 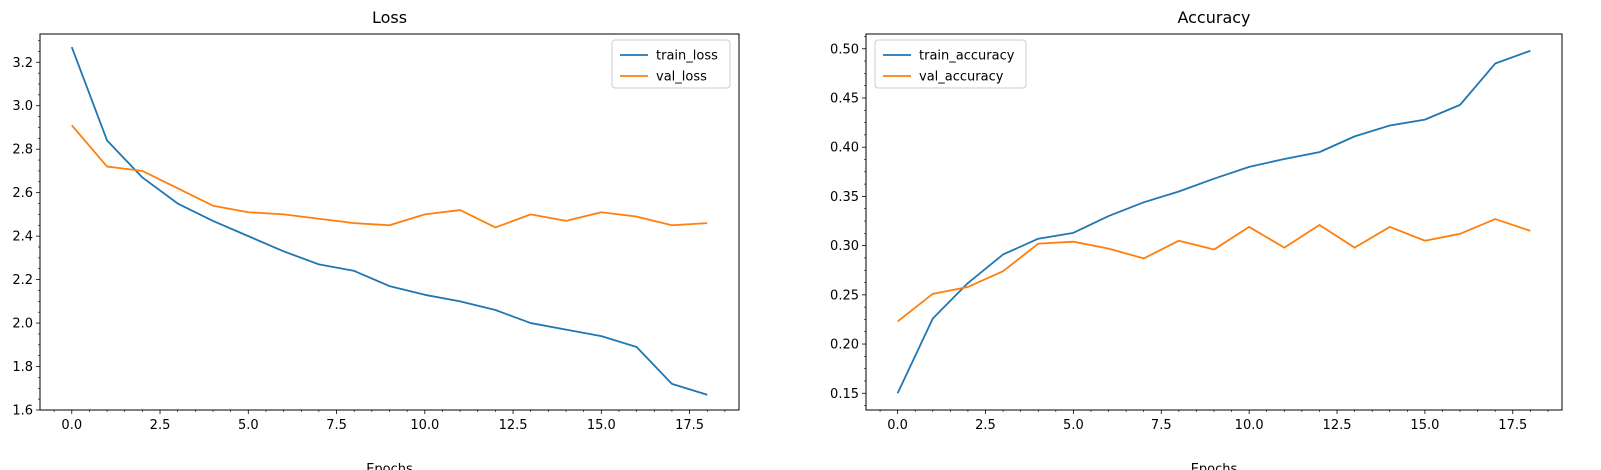 What do you see at coordinates (22, 150) in the screenshot?
I see `loss-y-tick-label: 2.8` at bounding box center [22, 150].